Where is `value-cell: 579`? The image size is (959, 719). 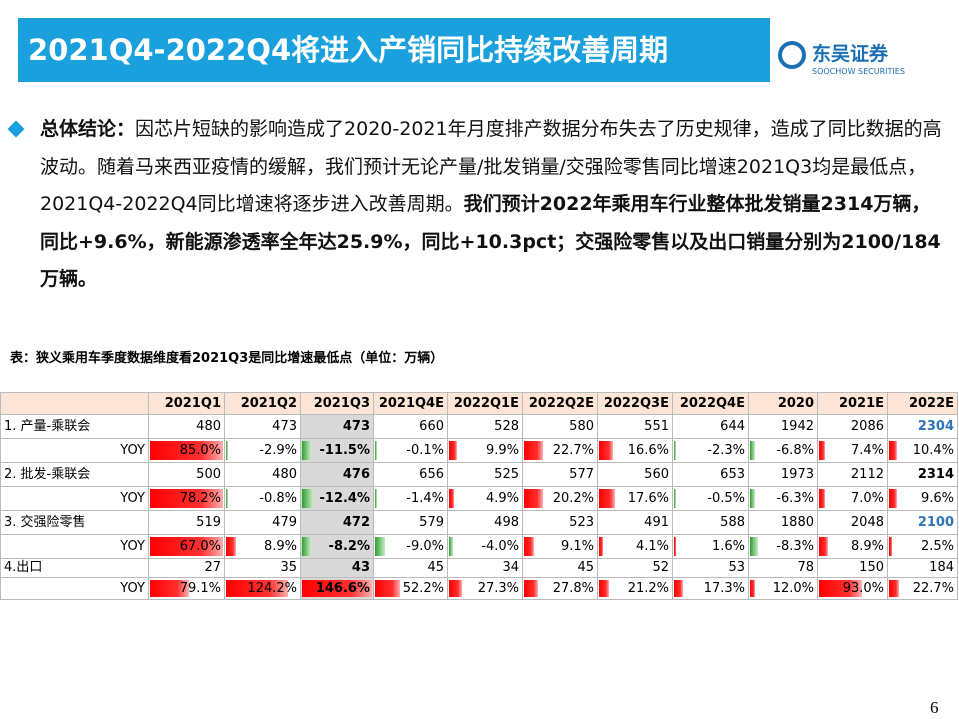
value-cell: 579 is located at coordinates (411, 523).